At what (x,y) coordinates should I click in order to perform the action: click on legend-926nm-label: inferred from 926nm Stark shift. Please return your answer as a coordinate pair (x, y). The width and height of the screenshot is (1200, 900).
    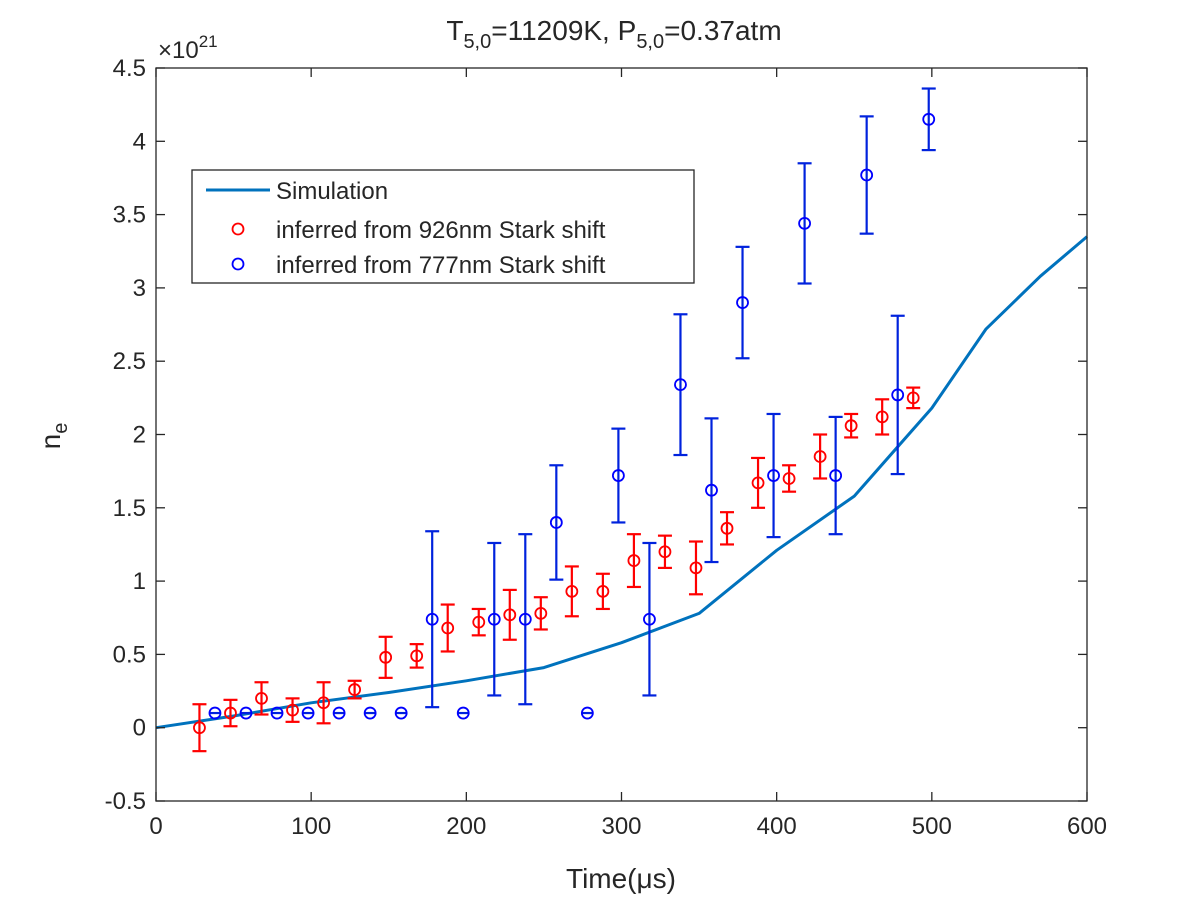
    Looking at the image, I should click on (441, 230).